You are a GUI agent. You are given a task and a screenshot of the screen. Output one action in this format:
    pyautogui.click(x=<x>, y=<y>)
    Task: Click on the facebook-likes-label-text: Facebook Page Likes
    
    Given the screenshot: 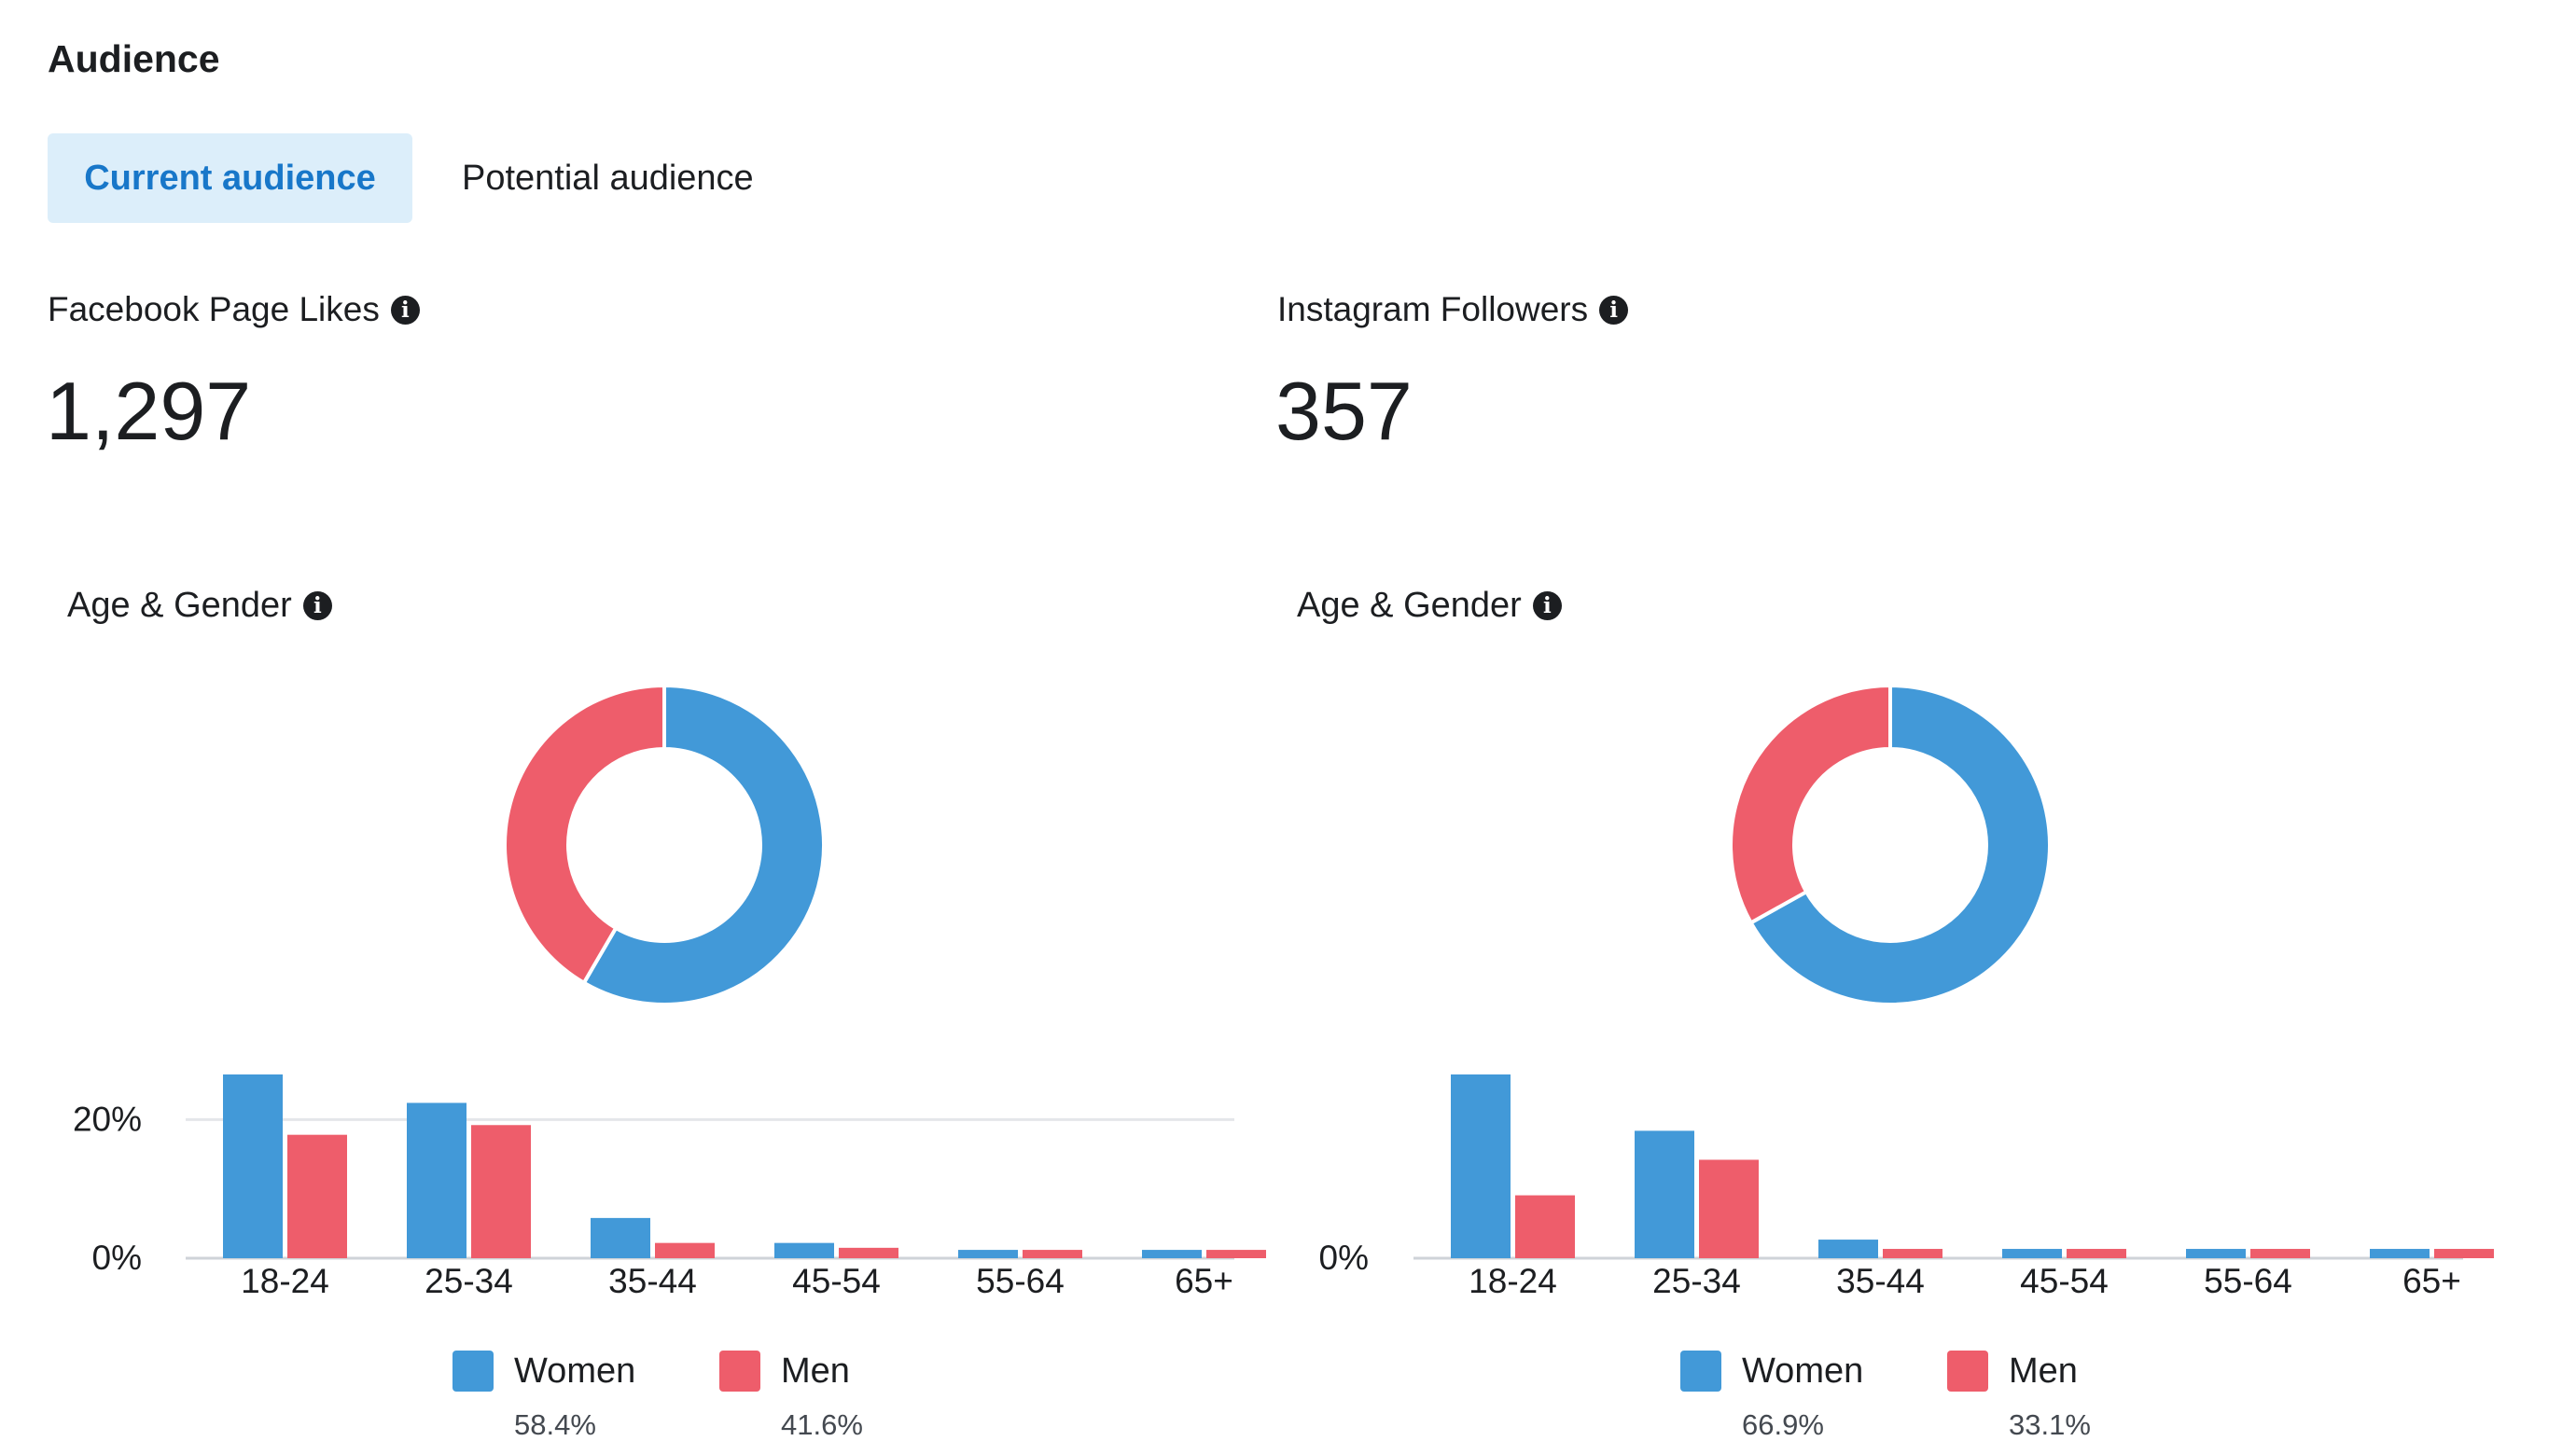 What is the action you would take?
    pyautogui.click(x=214, y=309)
    